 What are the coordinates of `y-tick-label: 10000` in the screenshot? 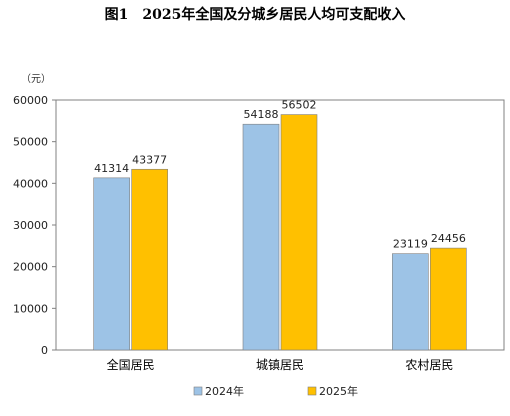 It's located at (30, 308).